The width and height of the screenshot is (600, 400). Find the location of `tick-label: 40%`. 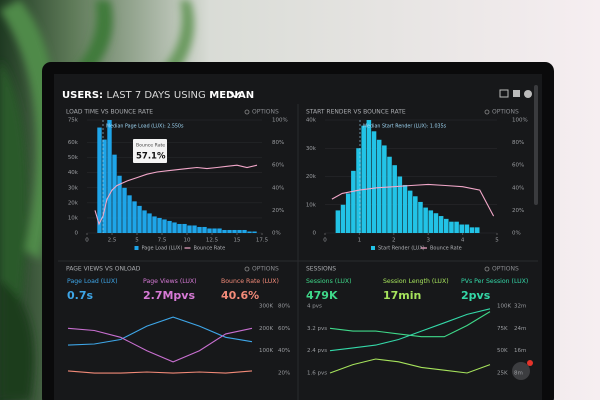

tick-label: 40% is located at coordinates (278, 188).